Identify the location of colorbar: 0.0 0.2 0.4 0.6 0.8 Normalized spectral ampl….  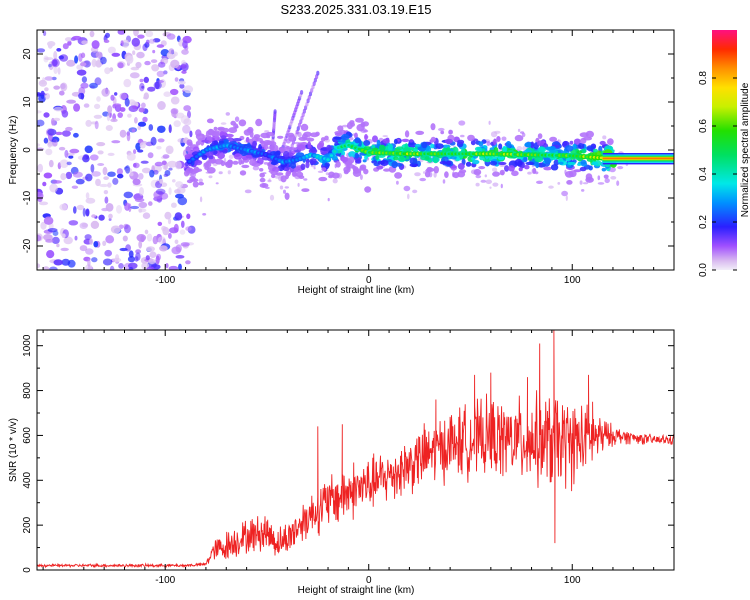
(724, 153).